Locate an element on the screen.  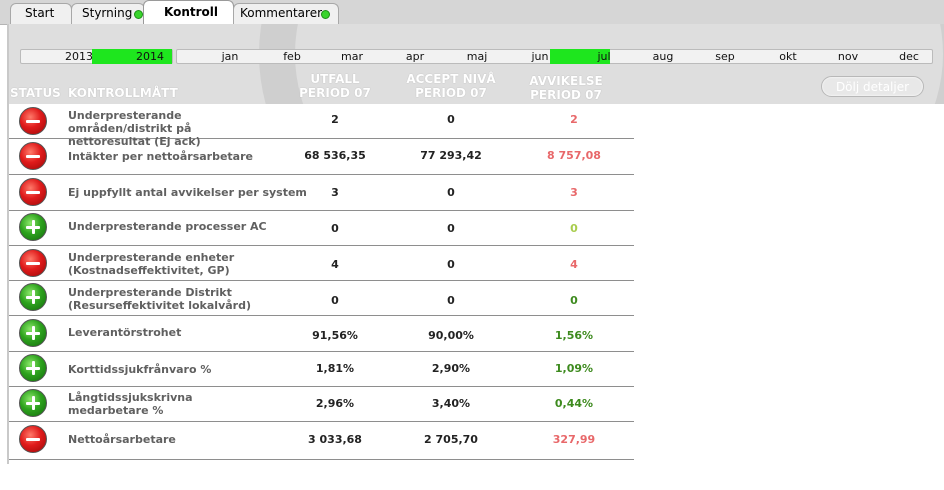
accept-value: 2,90% is located at coordinates (451, 368).